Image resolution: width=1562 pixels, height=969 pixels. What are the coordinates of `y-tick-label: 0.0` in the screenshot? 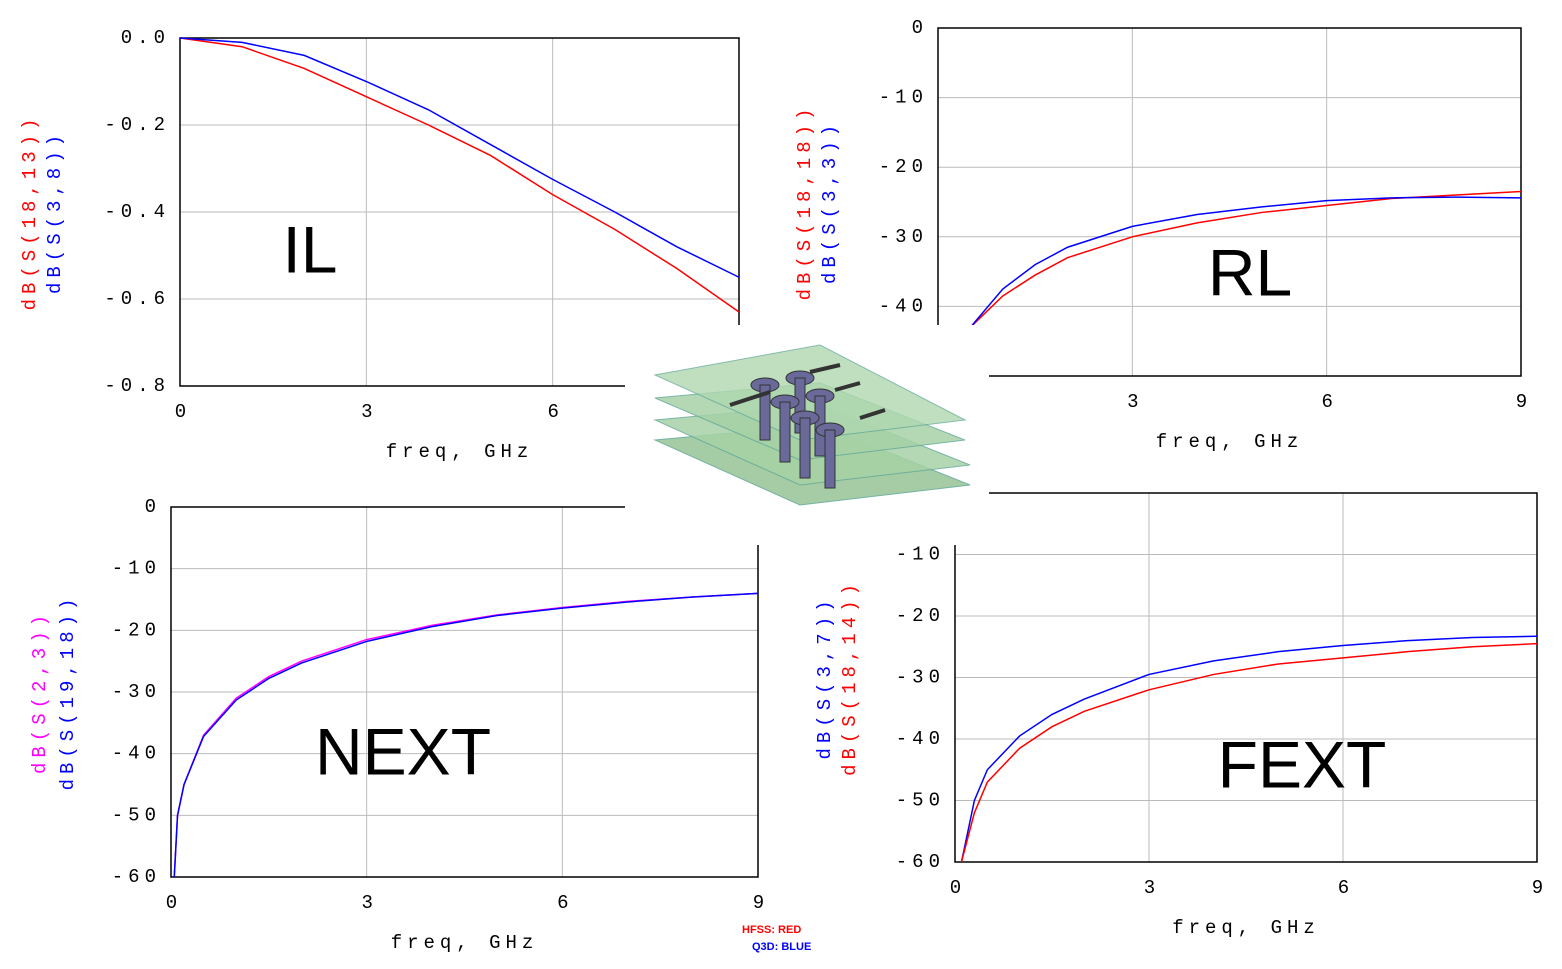 It's located at (145, 38).